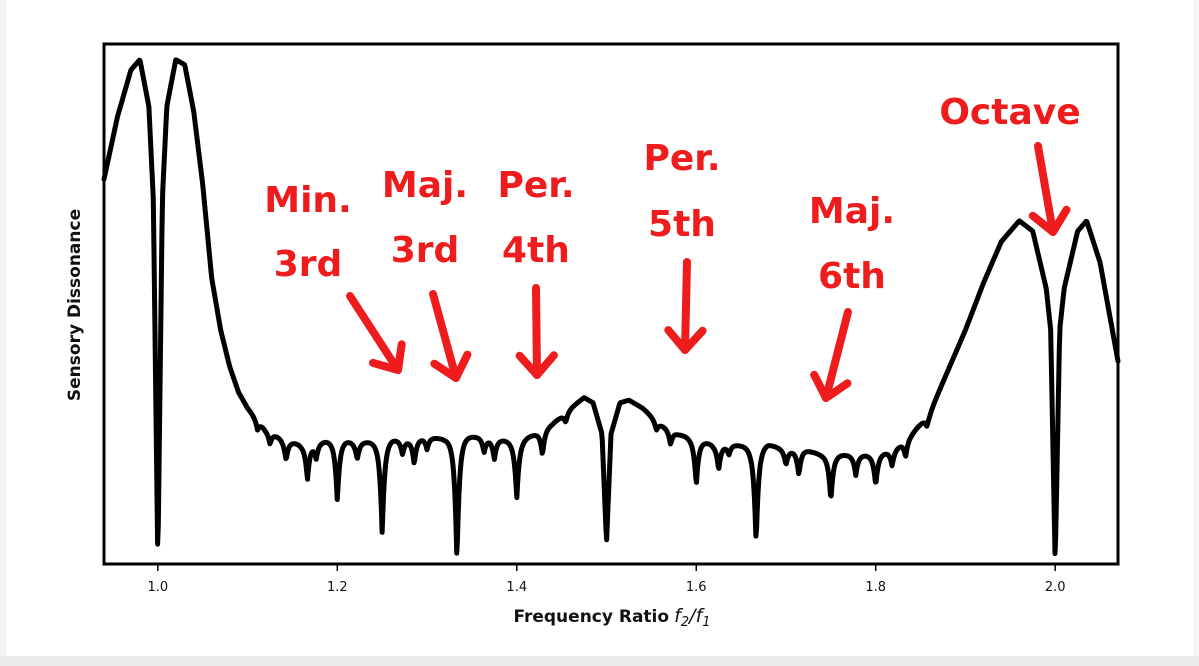  What do you see at coordinates (692, 617) in the screenshot?
I see `x-axis-label-math: f2/f1` at bounding box center [692, 617].